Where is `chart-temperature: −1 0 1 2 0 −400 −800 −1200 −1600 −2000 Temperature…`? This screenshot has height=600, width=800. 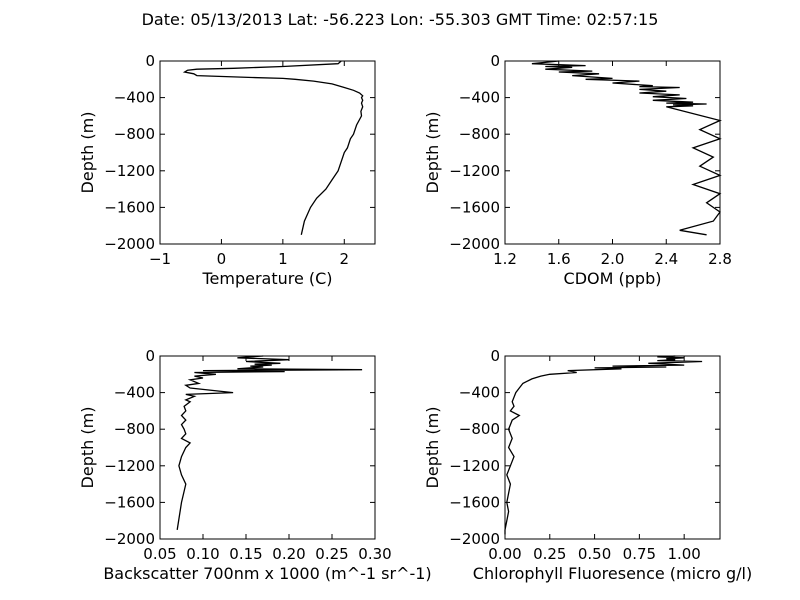 chart-temperature: −1 0 1 2 0 −400 −800 −1200 −1600 −2000 Temperature… is located at coordinates (227, 170).